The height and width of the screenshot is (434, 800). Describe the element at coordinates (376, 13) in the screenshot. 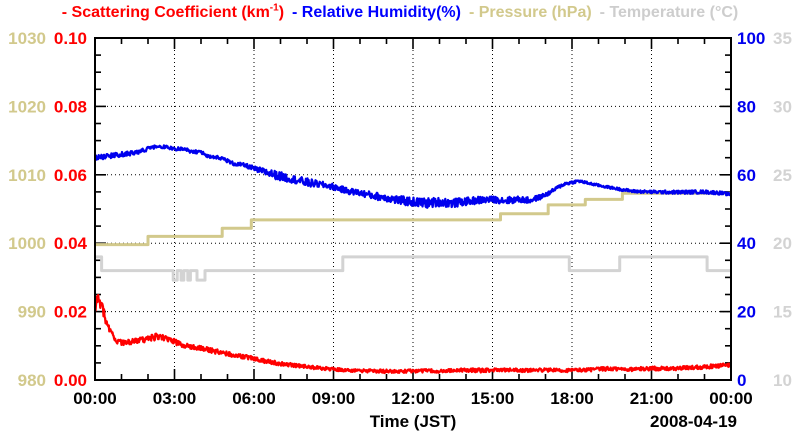

I see `legend-humidity: - Relative Humidity(%)` at that location.